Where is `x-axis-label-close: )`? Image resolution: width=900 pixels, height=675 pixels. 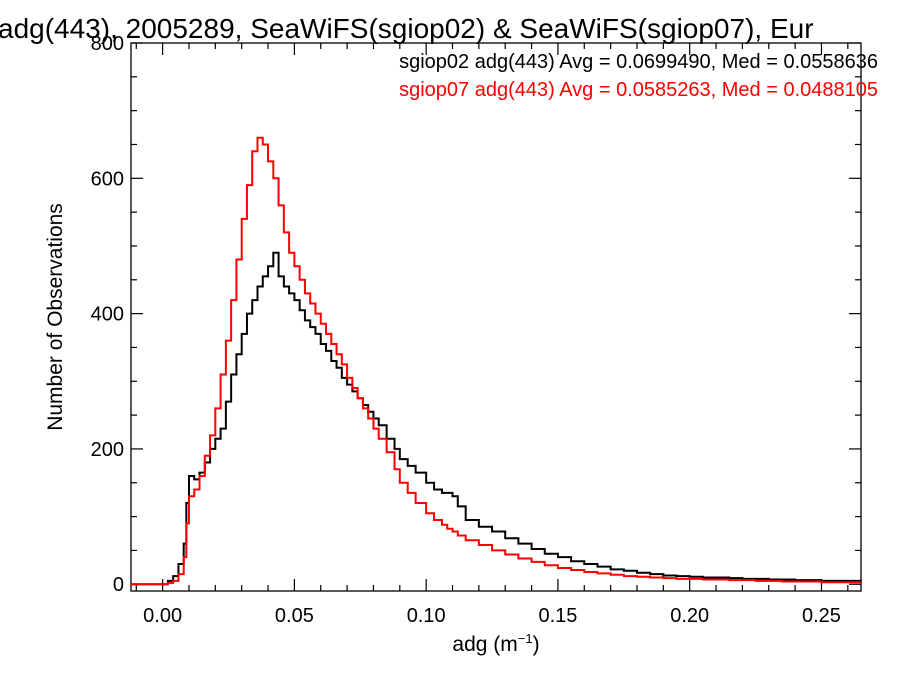
x-axis-label-close: ) is located at coordinates (536, 644).